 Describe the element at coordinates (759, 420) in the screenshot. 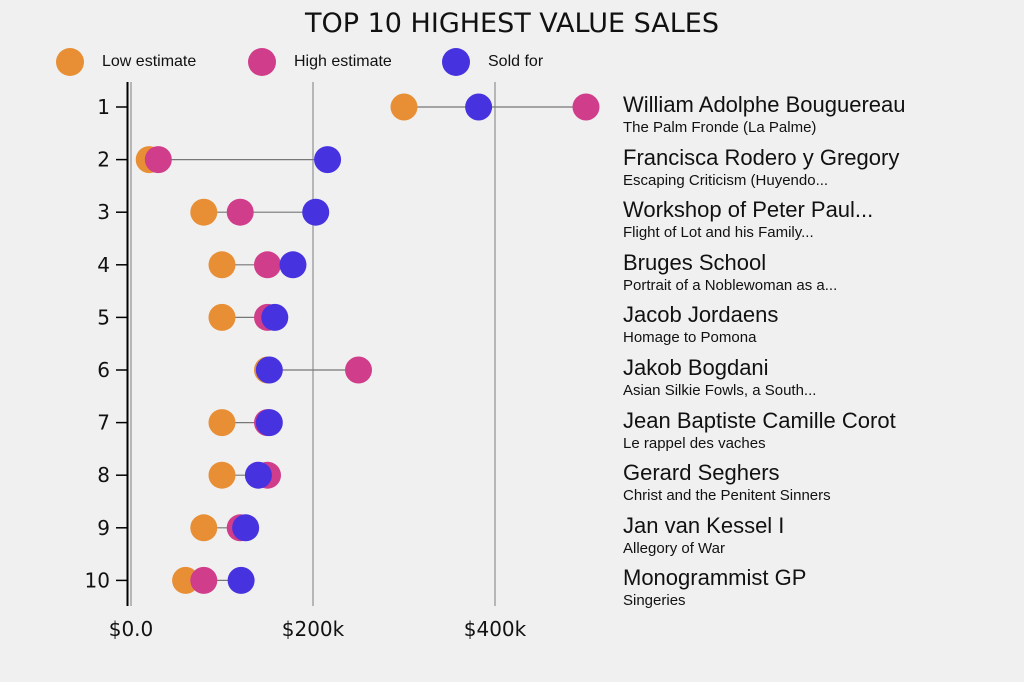

I see `artist-name: Jean Baptiste Camille Corot` at that location.